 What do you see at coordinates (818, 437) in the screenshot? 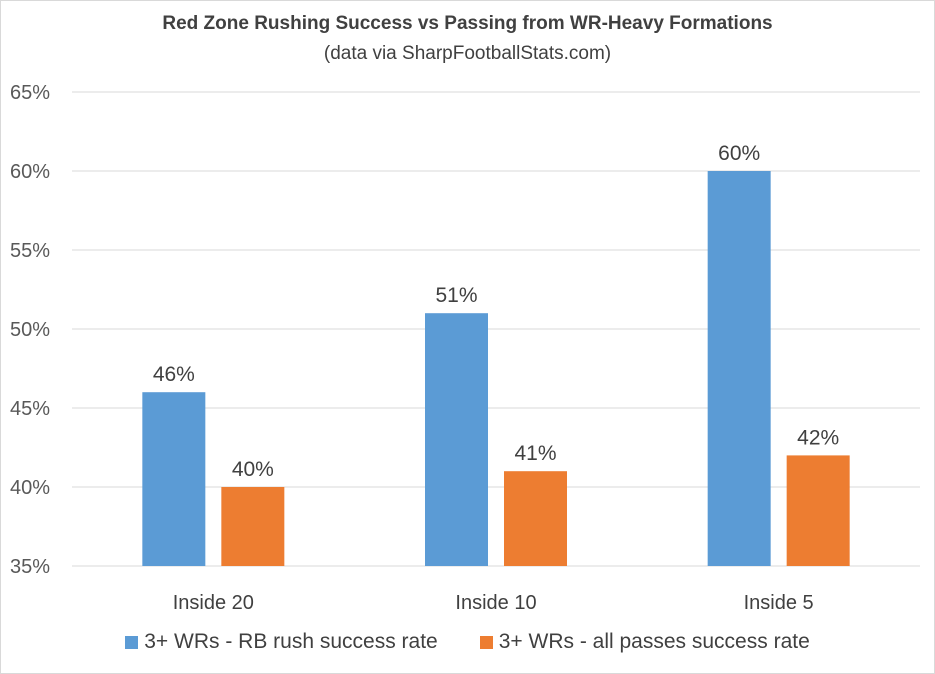
I see `data-label: 42%` at bounding box center [818, 437].